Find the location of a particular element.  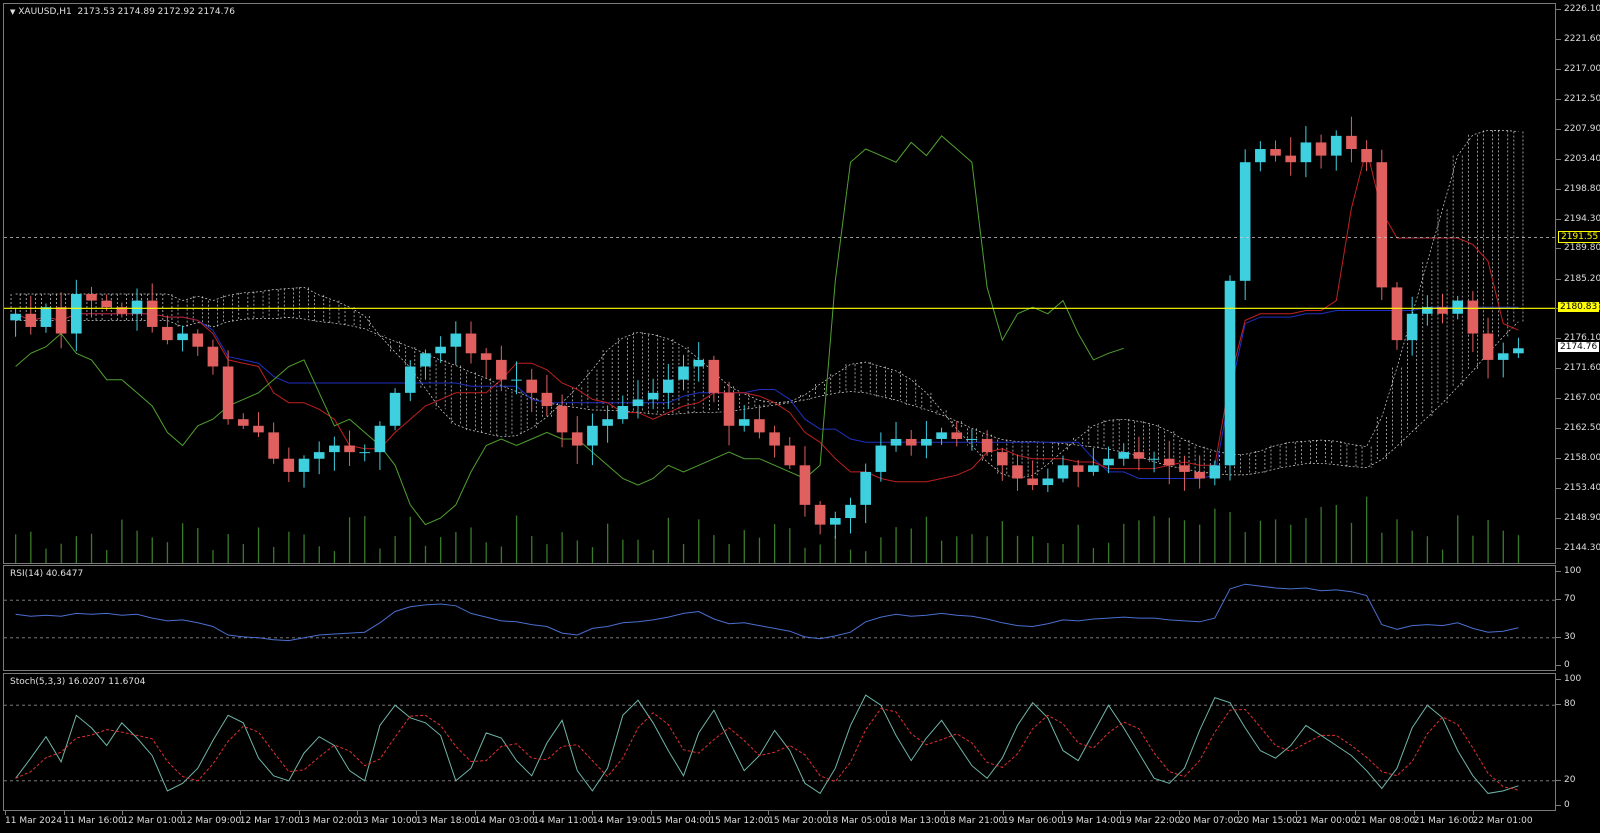

time-axis-label: 14 Mar 19:00 is located at coordinates (622, 821).